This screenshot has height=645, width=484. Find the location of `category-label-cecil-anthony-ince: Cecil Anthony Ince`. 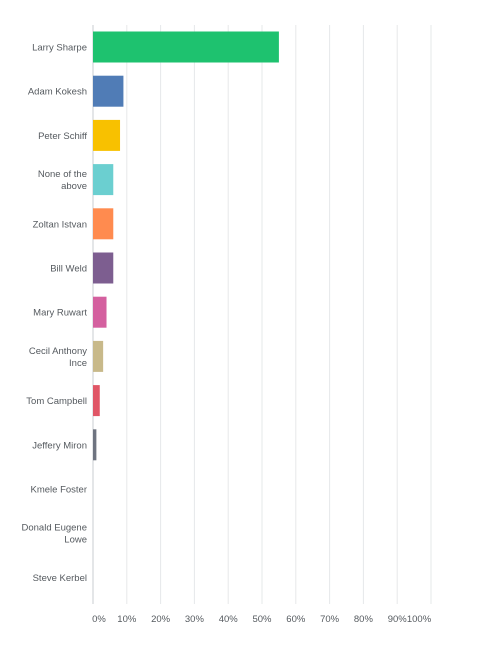

category-label-cecil-anthony-ince: Cecil Anthony Ince is located at coordinates (58, 357).